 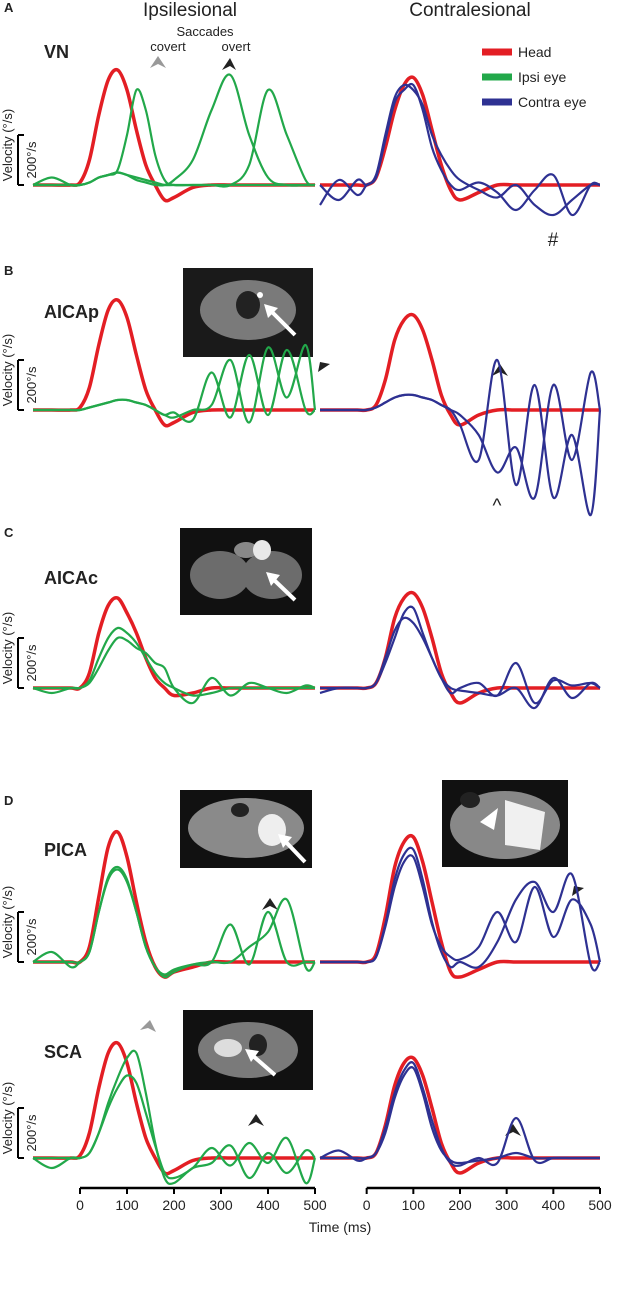 What do you see at coordinates (497, 506) in the screenshot?
I see `annotation: ^` at bounding box center [497, 506].